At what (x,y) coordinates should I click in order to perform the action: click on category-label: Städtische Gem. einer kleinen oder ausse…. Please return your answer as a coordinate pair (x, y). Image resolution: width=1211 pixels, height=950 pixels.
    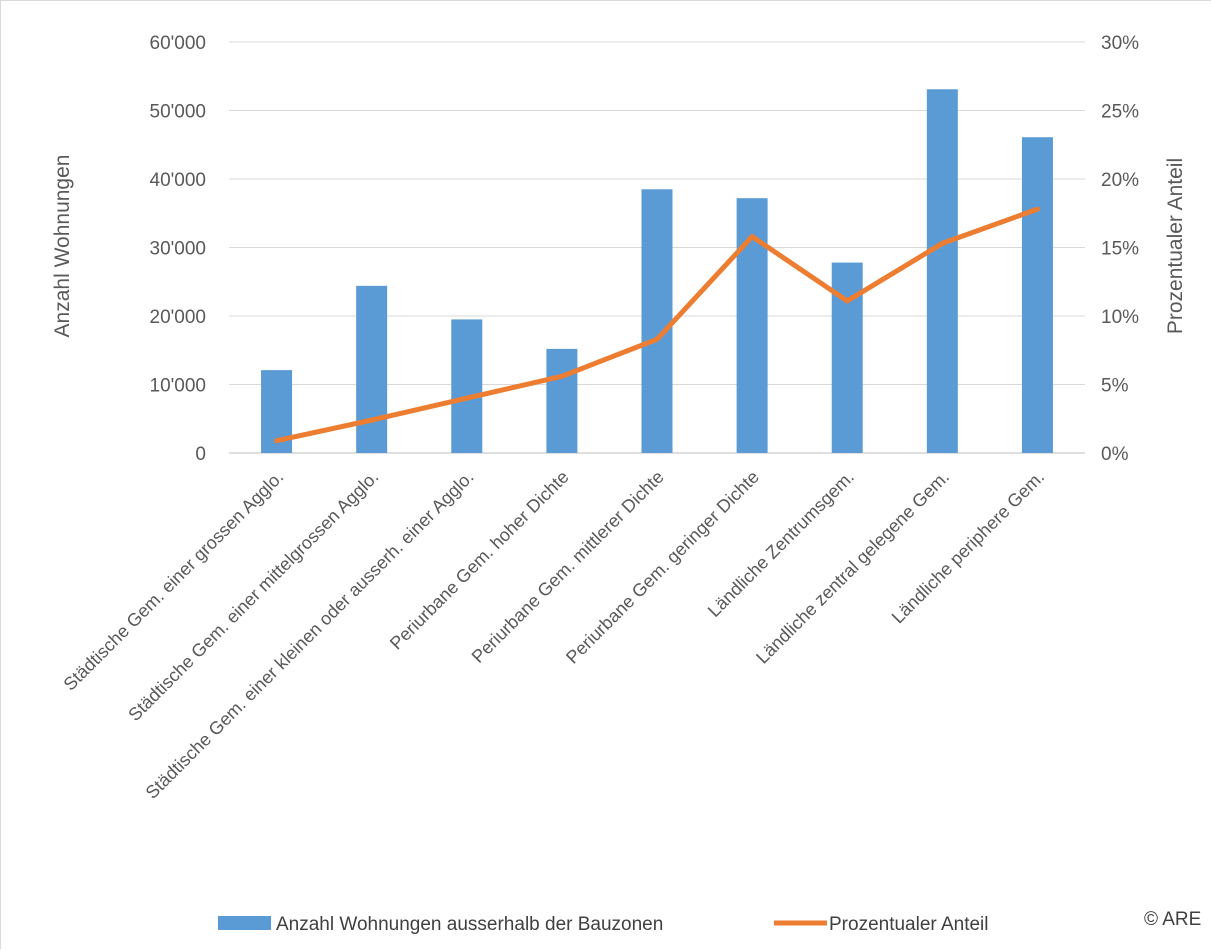
    Looking at the image, I should click on (310, 635).